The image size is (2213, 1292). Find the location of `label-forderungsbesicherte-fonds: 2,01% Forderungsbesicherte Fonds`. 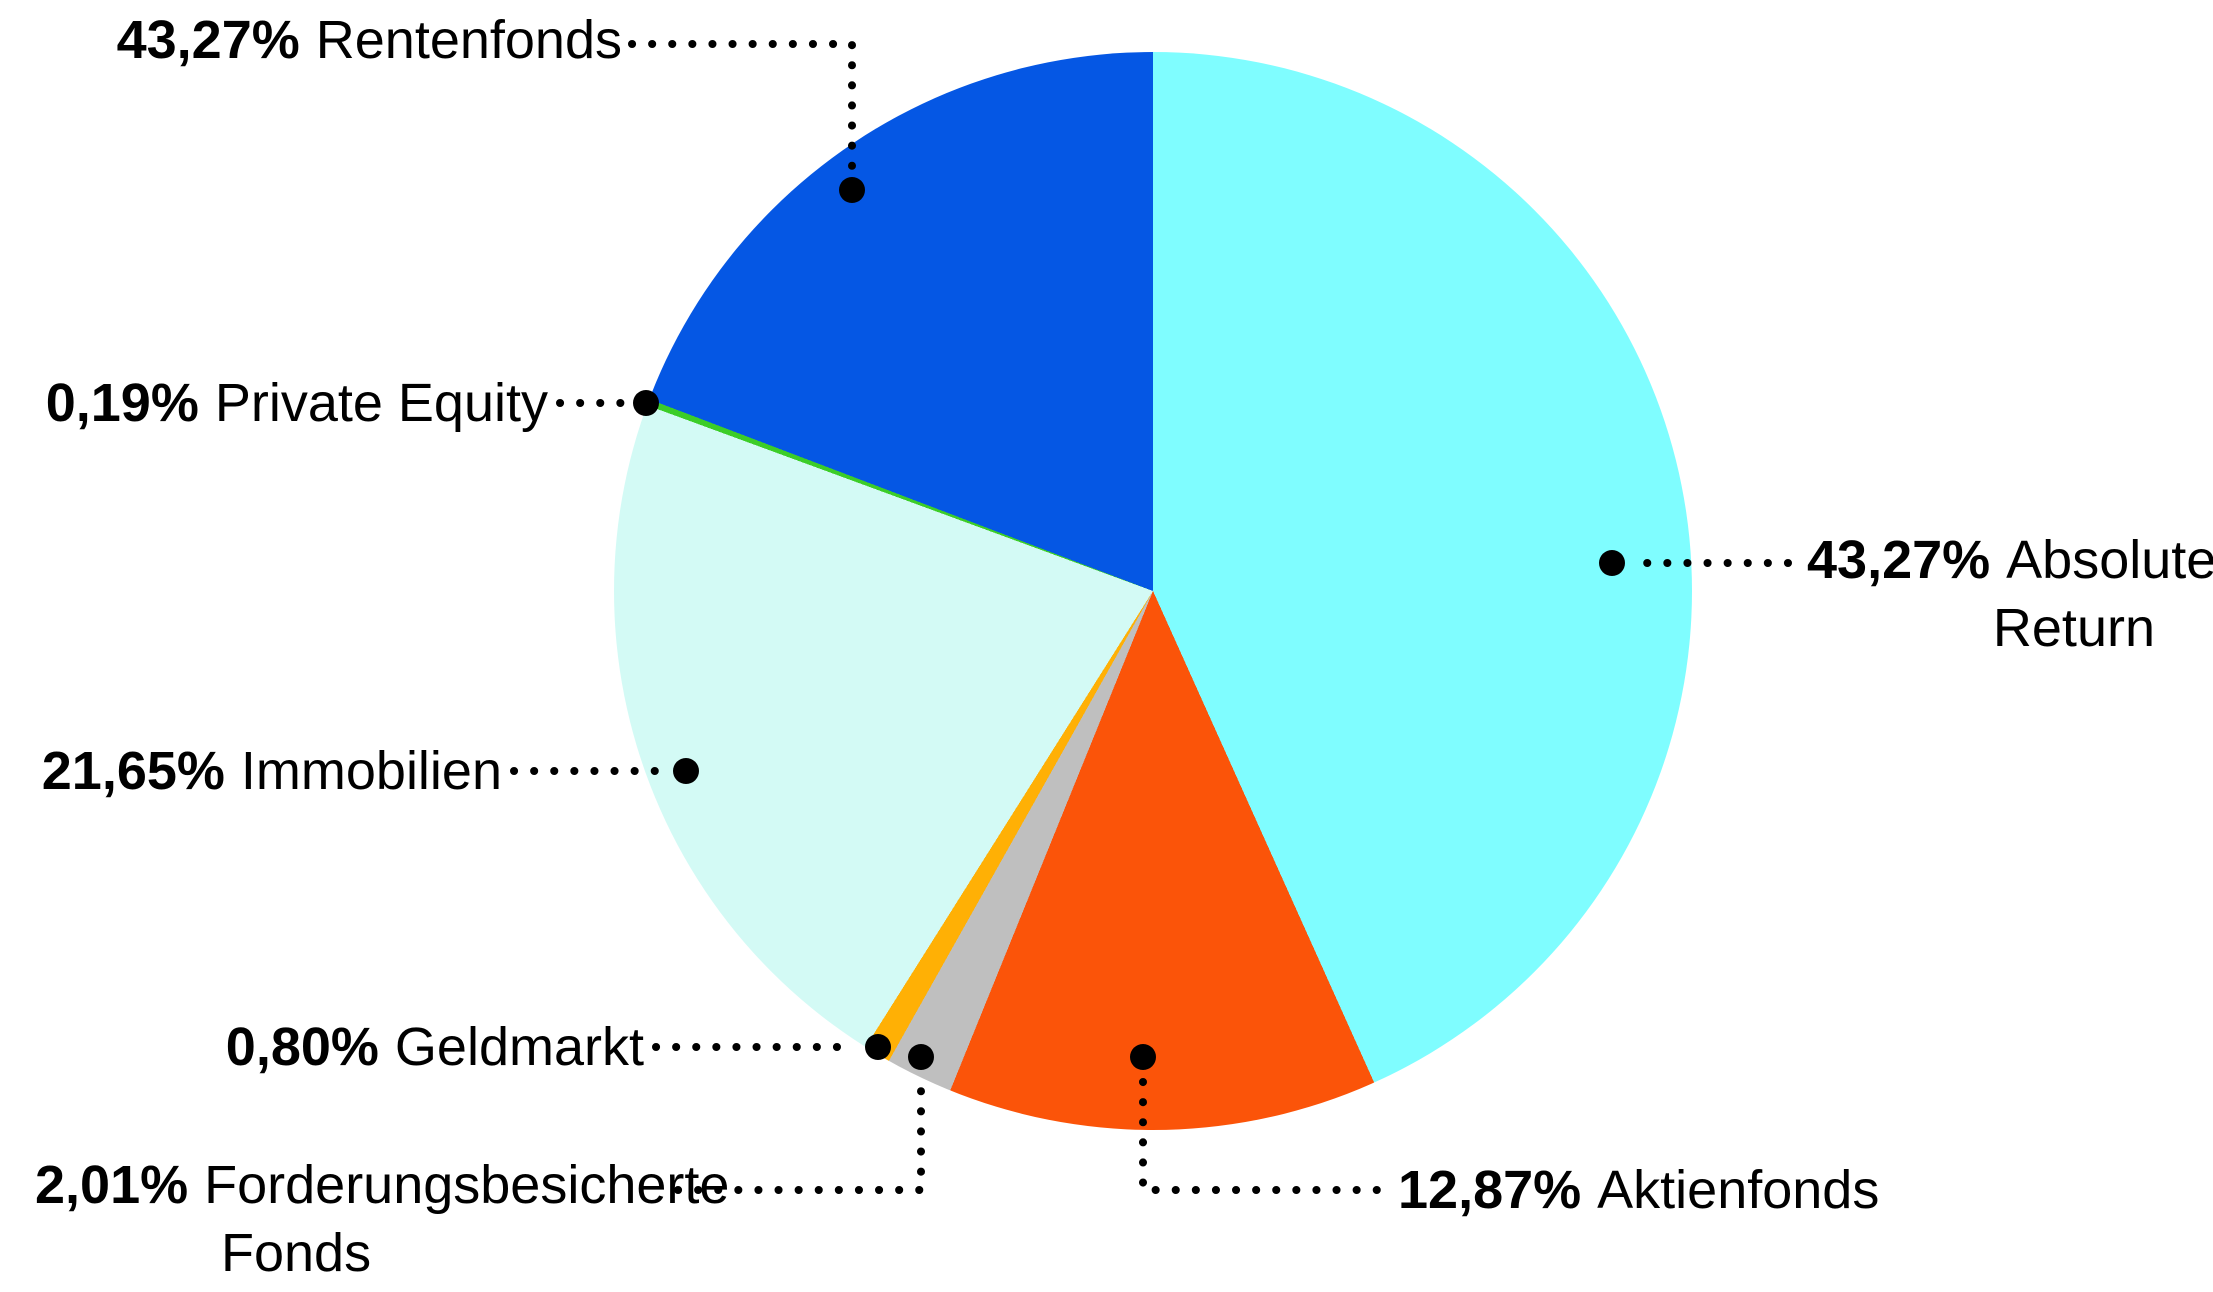

label-forderungsbesicherte-fonds: 2,01% Forderungsbesicherte Fonds is located at coordinates (382, 1219).